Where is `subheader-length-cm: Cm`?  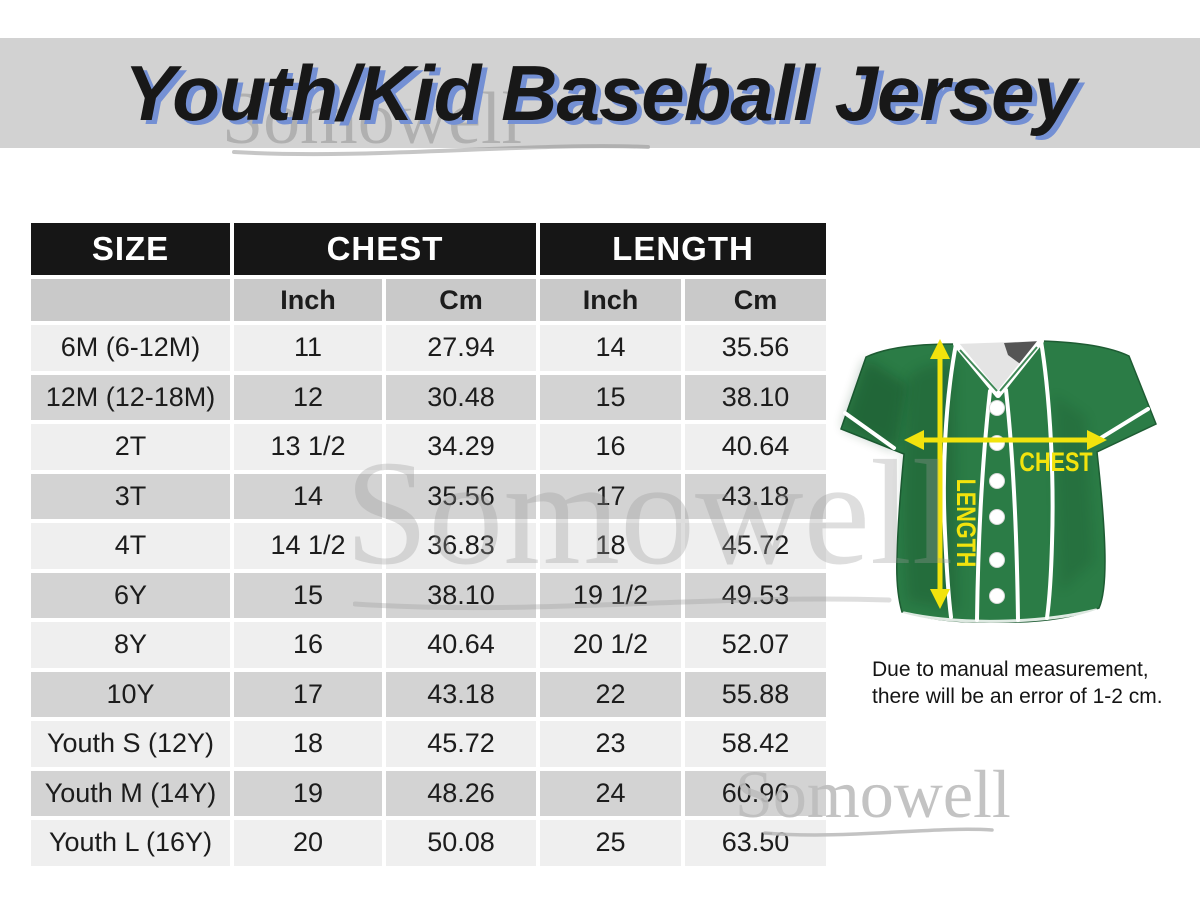 subheader-length-cm: Cm is located at coordinates (755, 300).